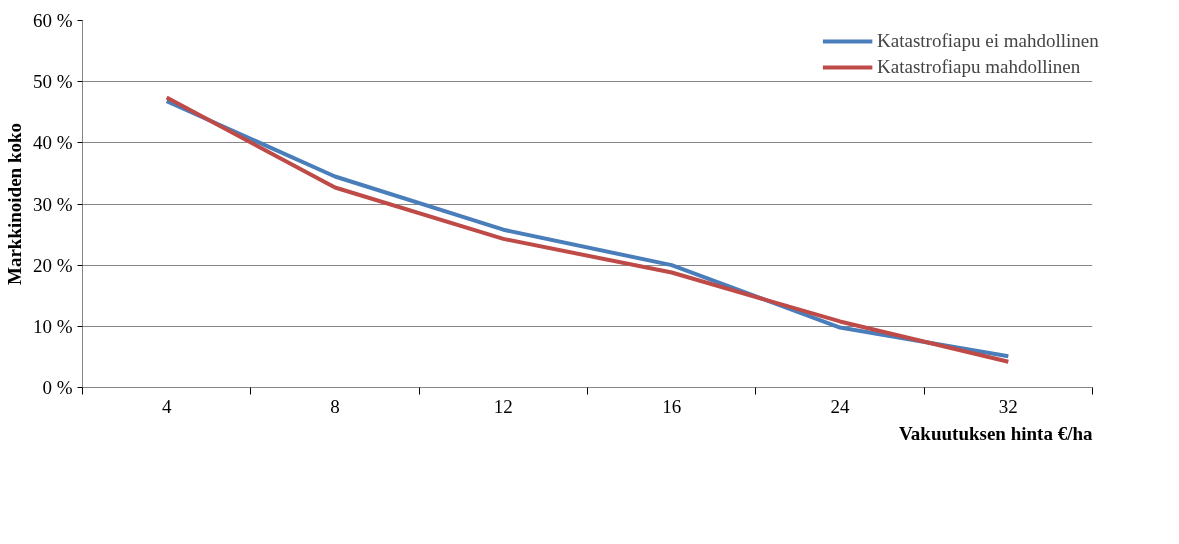 The image size is (1179, 544). Describe the element at coordinates (52, 326) in the screenshot. I see `y-tick-label: 10 %` at that location.